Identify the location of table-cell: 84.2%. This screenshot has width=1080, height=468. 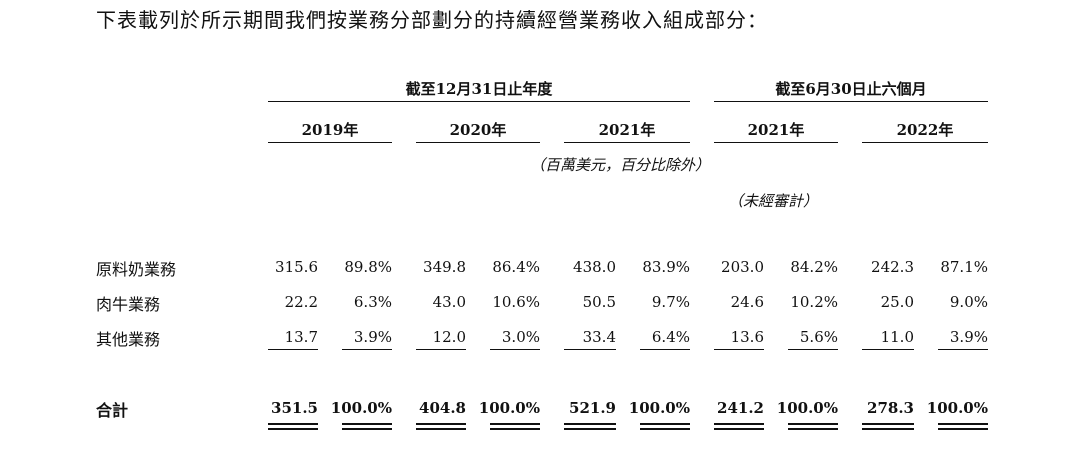
(814, 267).